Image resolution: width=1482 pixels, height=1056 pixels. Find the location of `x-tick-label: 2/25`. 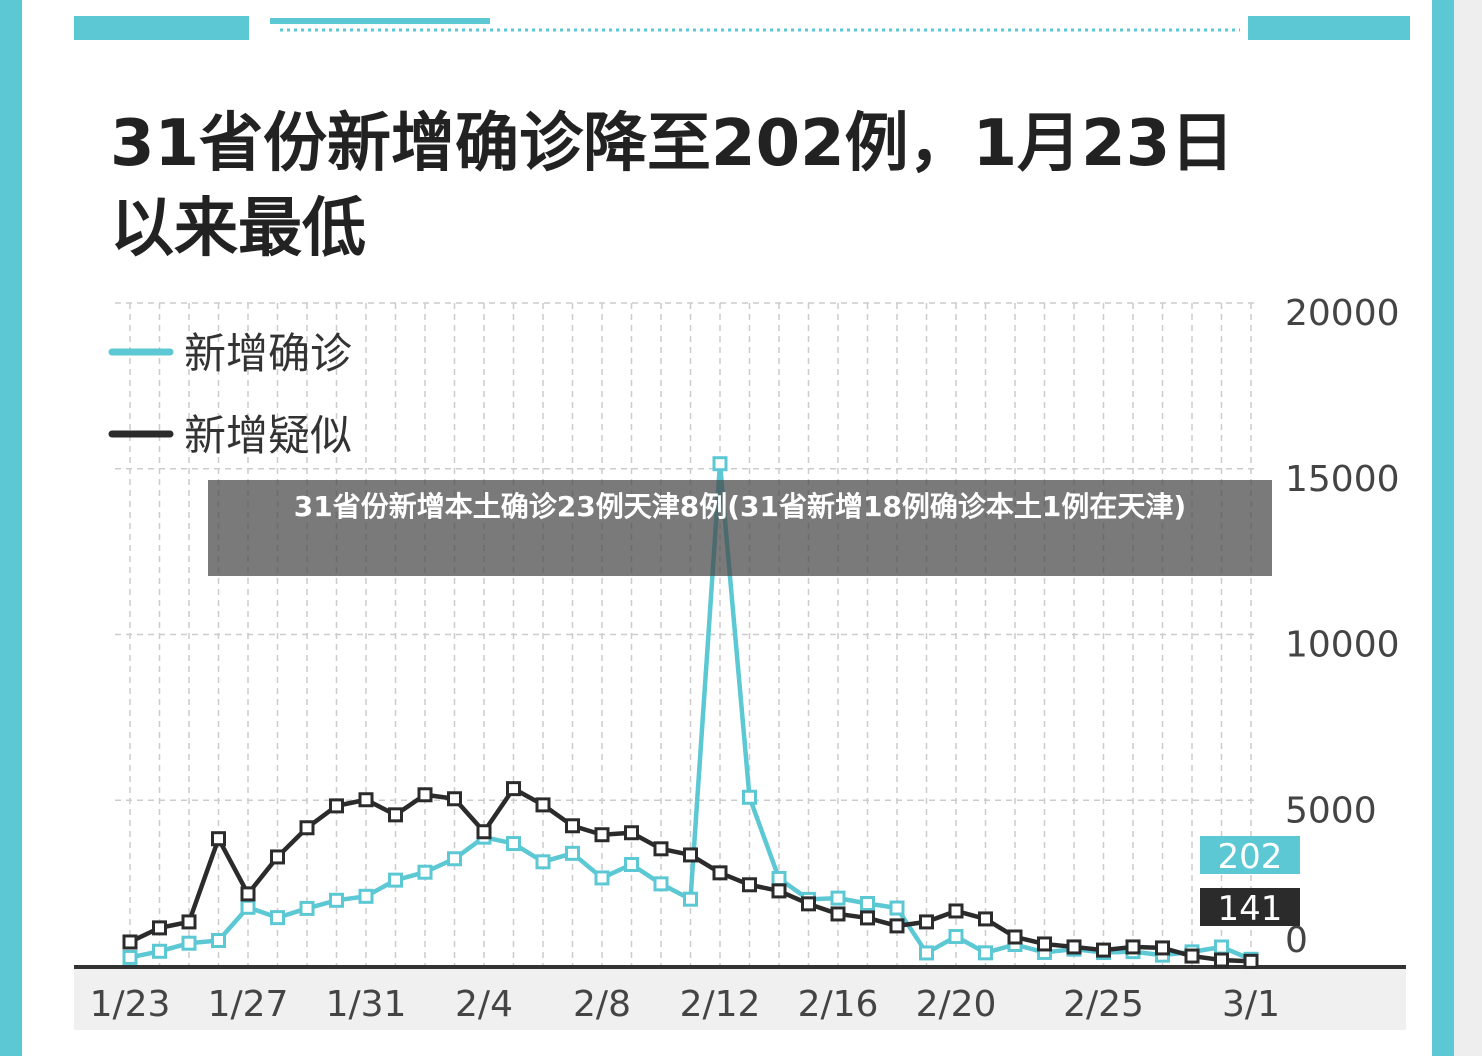

x-tick-label: 2/25 is located at coordinates (1103, 1004).